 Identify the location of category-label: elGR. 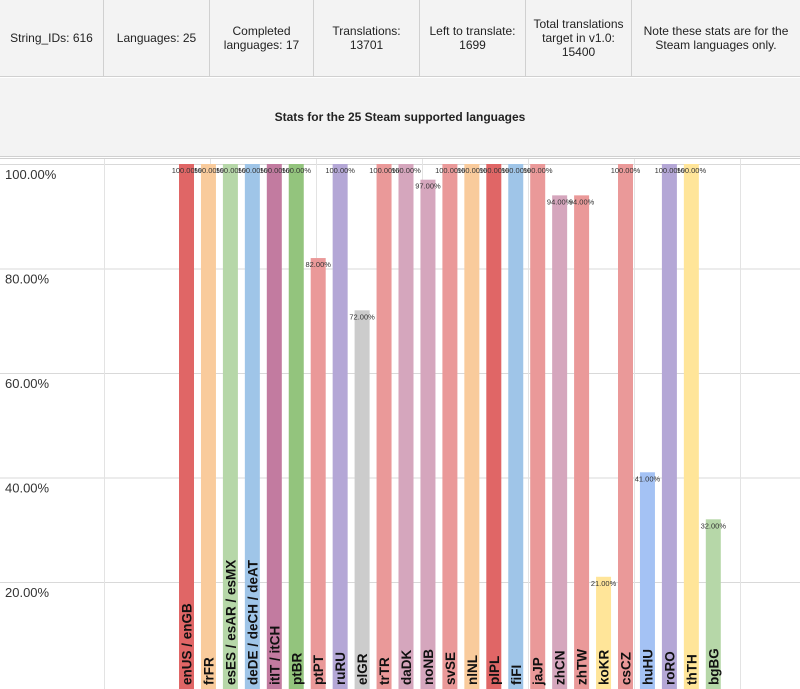
(362, 669).